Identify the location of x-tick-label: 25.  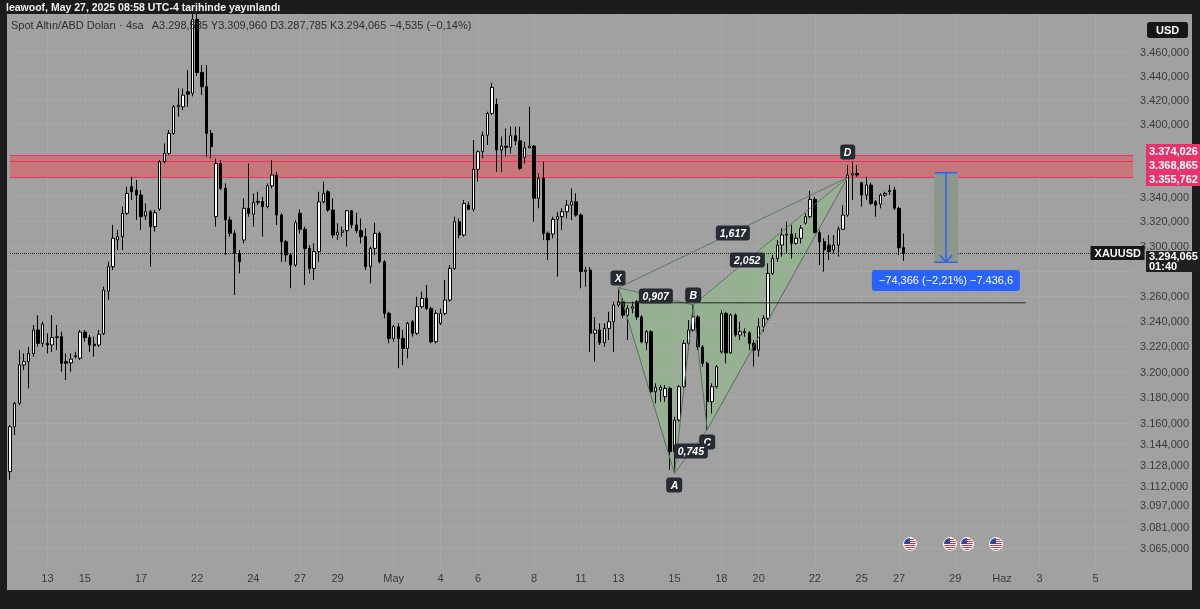
(861, 577).